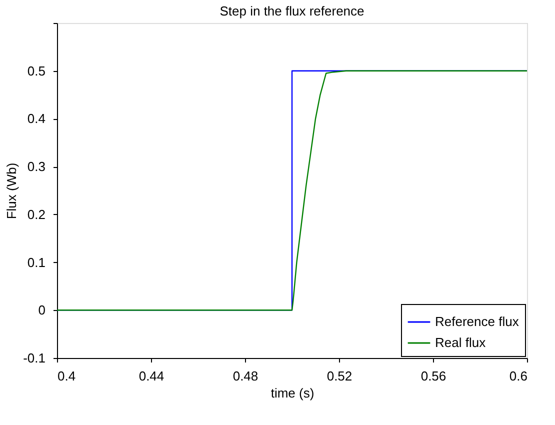 This screenshot has width=555, height=425. Describe the element at coordinates (433, 376) in the screenshot. I see `x-tick-label: 0.56` at that location.